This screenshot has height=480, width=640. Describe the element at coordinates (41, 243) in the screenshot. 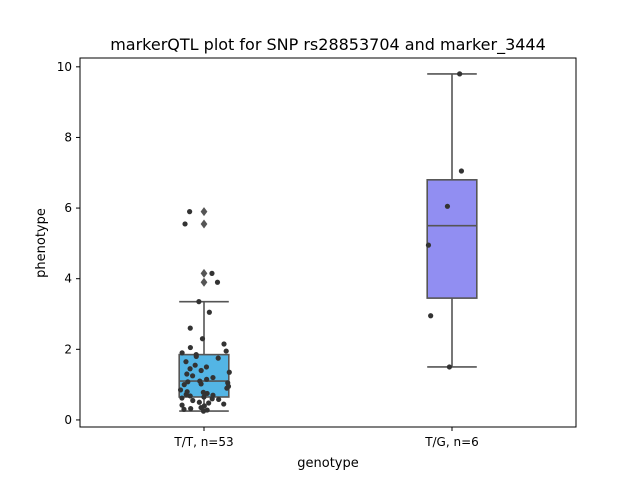

I see `y-axis-label: phenotype` at that location.